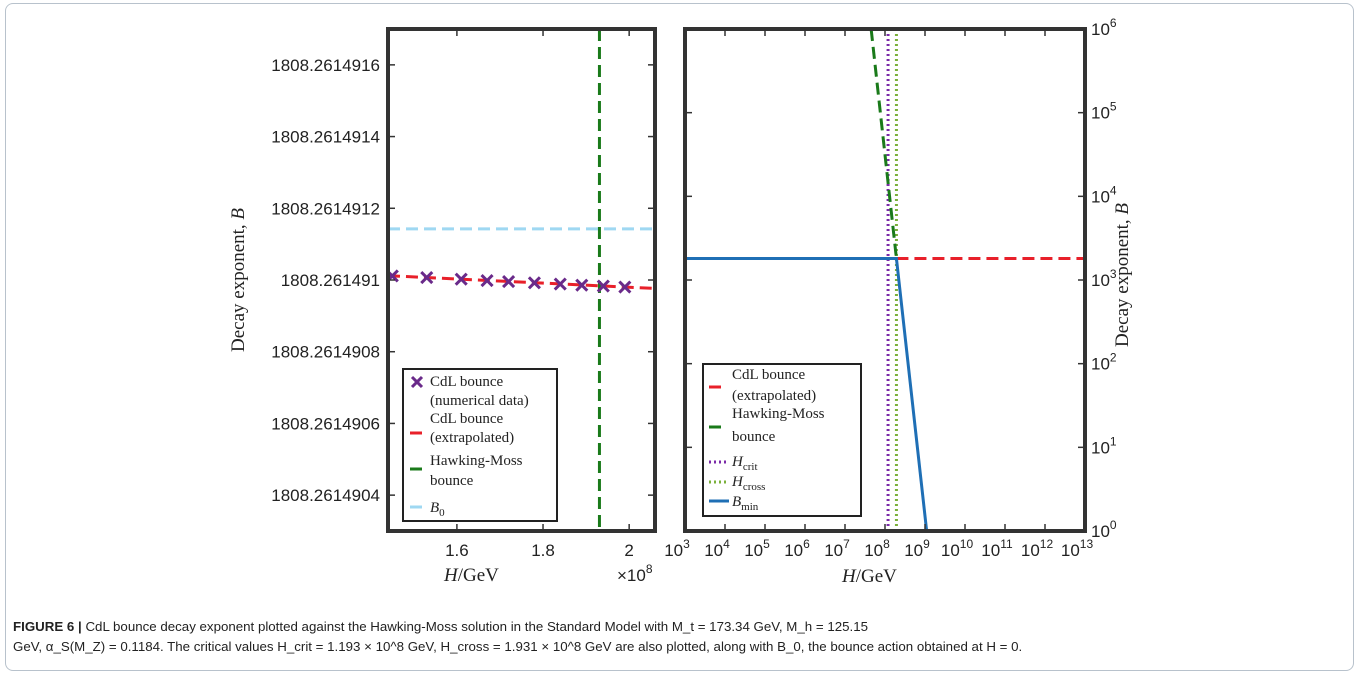 The width and height of the screenshot is (1362, 679). What do you see at coordinates (325, 495) in the screenshot?
I see `y-tick-label: 1808.2614904` at bounding box center [325, 495].